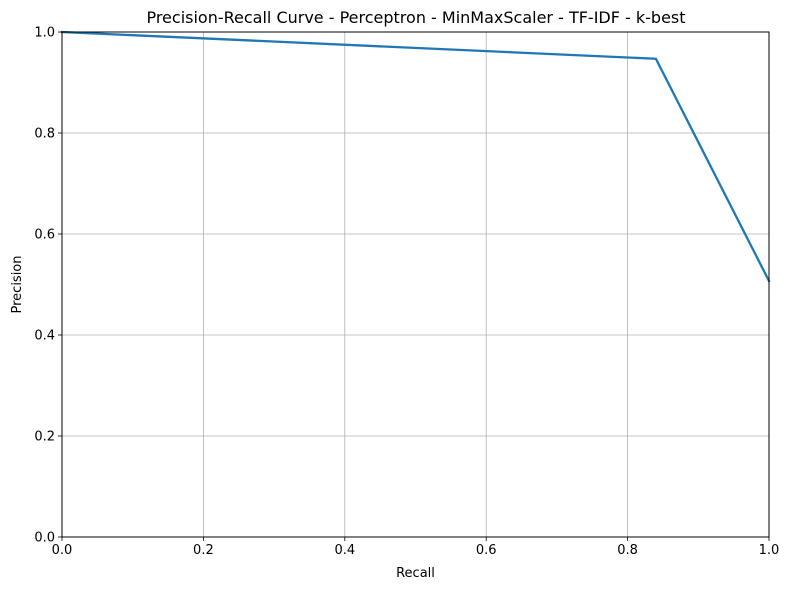 This screenshot has height=590, width=789. What do you see at coordinates (17, 284) in the screenshot?
I see `y-axis-label: Precision` at bounding box center [17, 284].